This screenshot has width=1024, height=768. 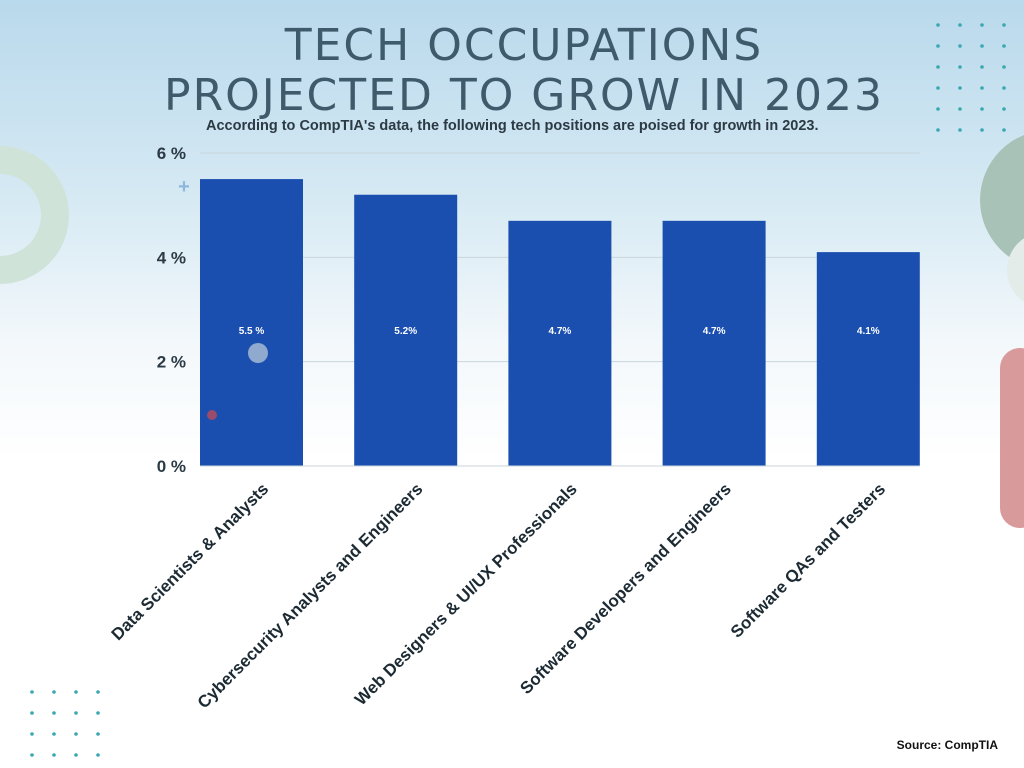 What do you see at coordinates (868, 331) in the screenshot?
I see `data-label: 4.1%` at bounding box center [868, 331].